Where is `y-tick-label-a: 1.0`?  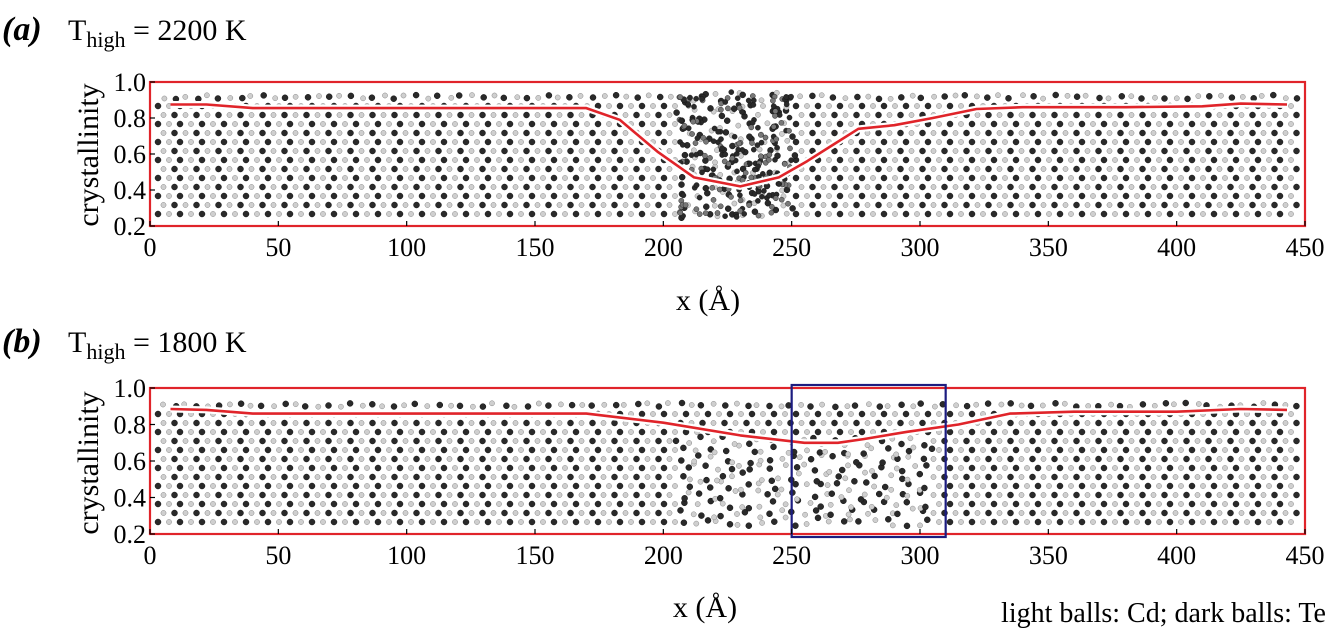 y-tick-label-a: 1.0 is located at coordinates (130, 82).